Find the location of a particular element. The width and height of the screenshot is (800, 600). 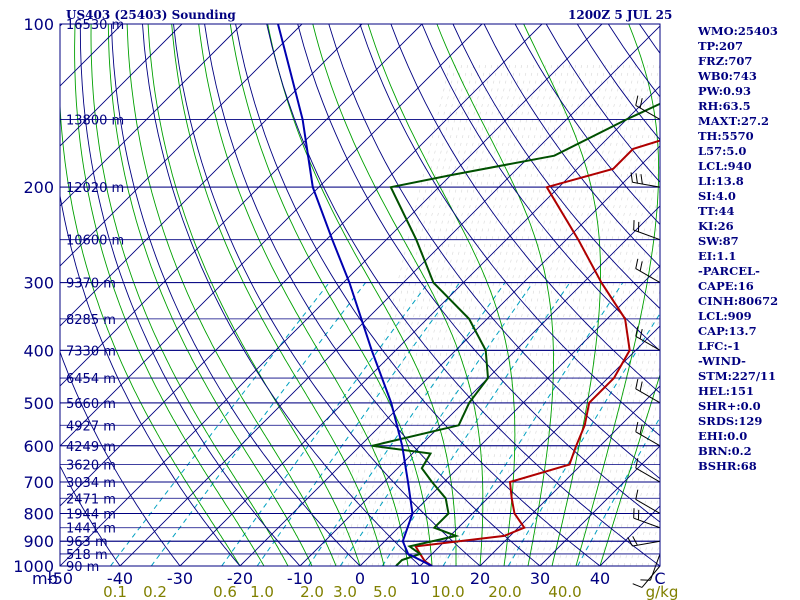

height-label: 518 m is located at coordinates (87, 555).